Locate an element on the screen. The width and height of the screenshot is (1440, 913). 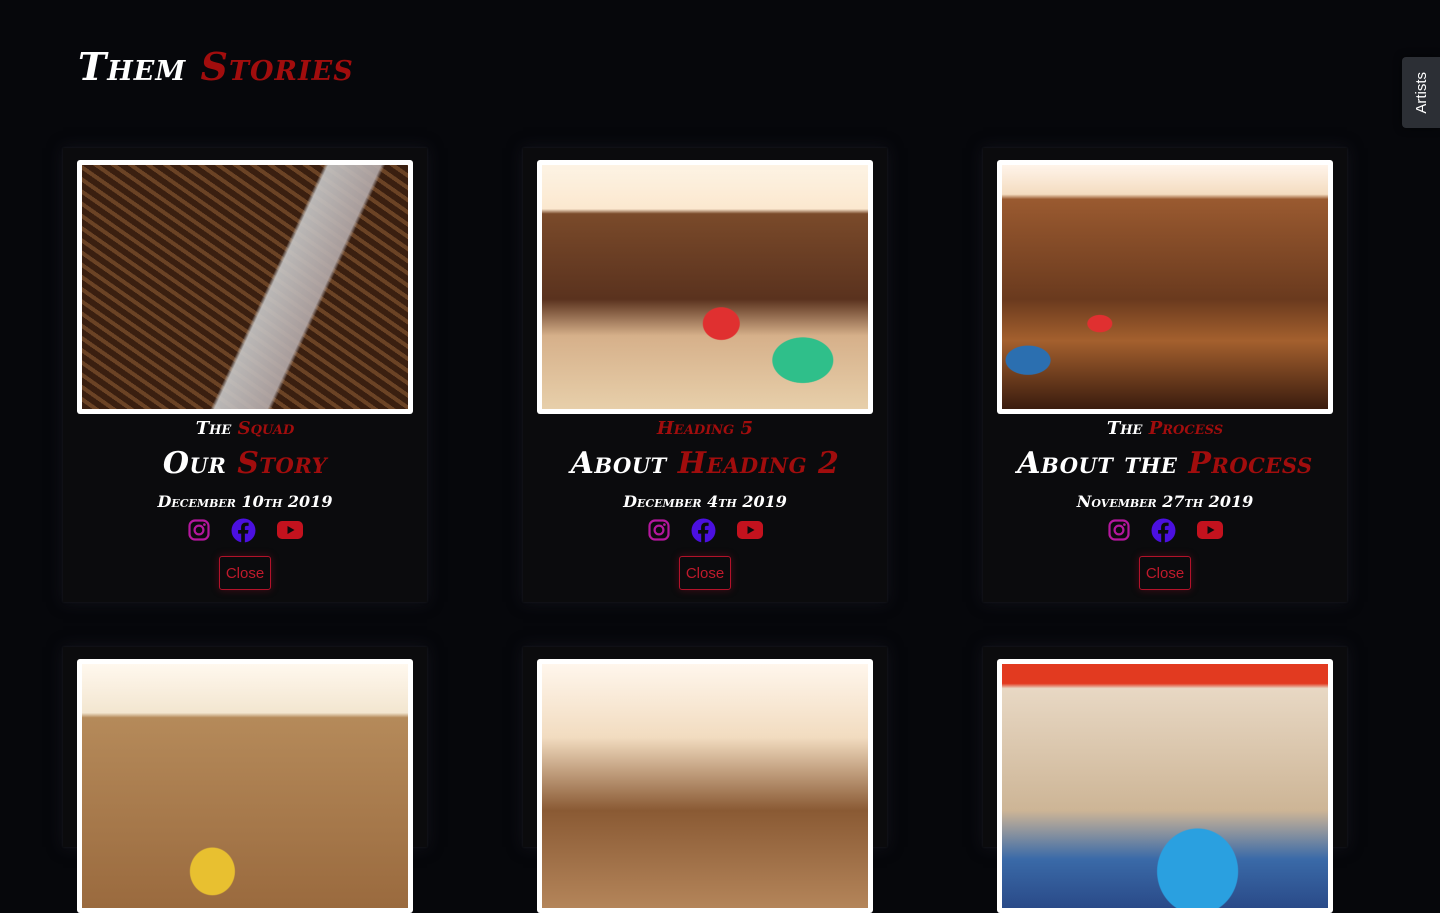
heading-white: Our is located at coordinates (194, 463).